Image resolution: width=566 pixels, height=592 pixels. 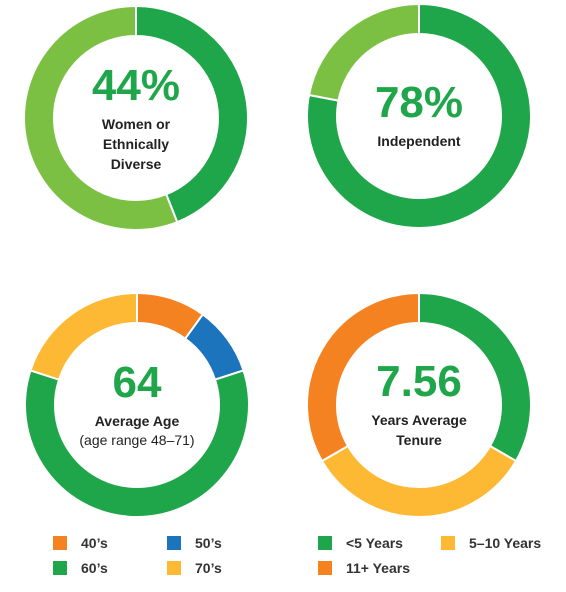 I want to click on diversity-label: Women or Ethnically Diverse, so click(x=136, y=144).